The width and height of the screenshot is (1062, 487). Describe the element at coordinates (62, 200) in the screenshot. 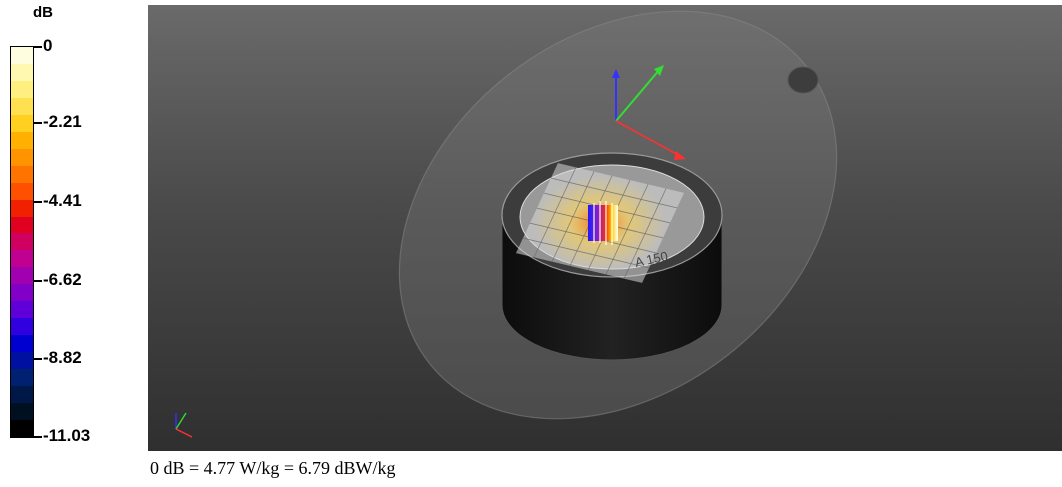

I see `tick-label-2: -4.41` at that location.